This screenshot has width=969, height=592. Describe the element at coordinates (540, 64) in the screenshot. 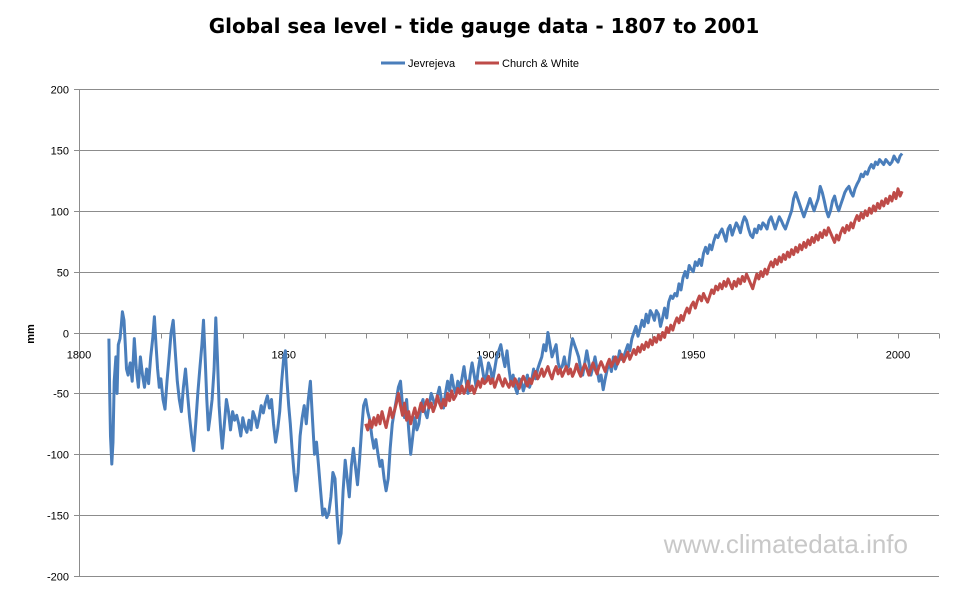

I see `legend-label-church-white: Church & White` at that location.